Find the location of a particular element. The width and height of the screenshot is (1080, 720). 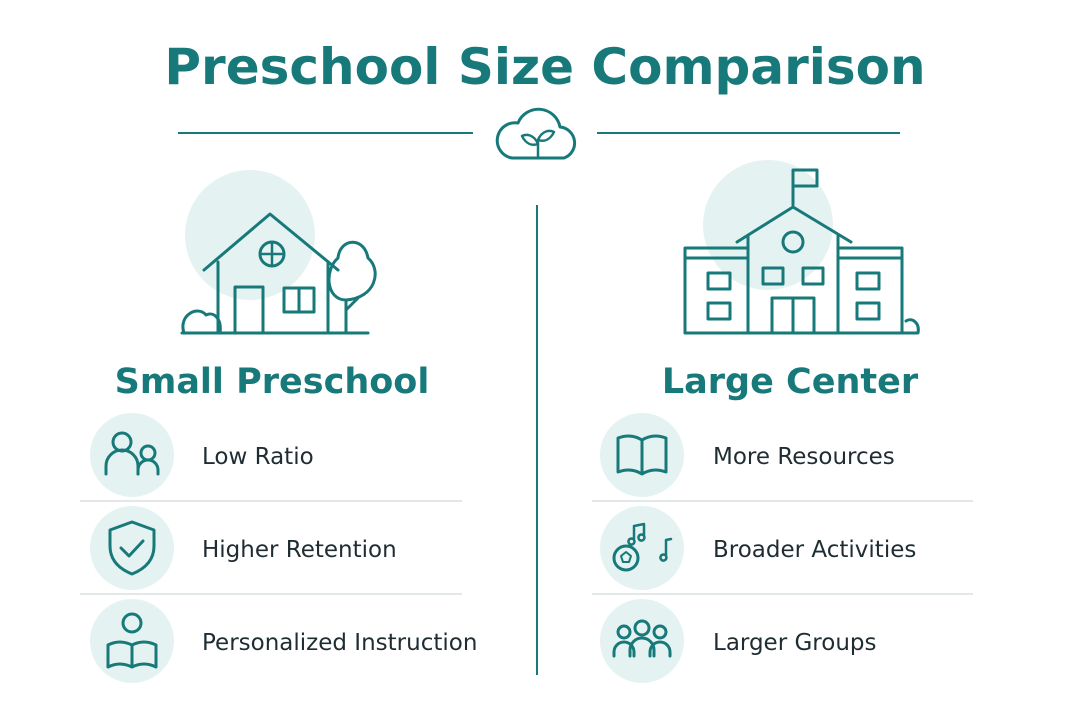

item-label: Larger Groups is located at coordinates (794, 643).